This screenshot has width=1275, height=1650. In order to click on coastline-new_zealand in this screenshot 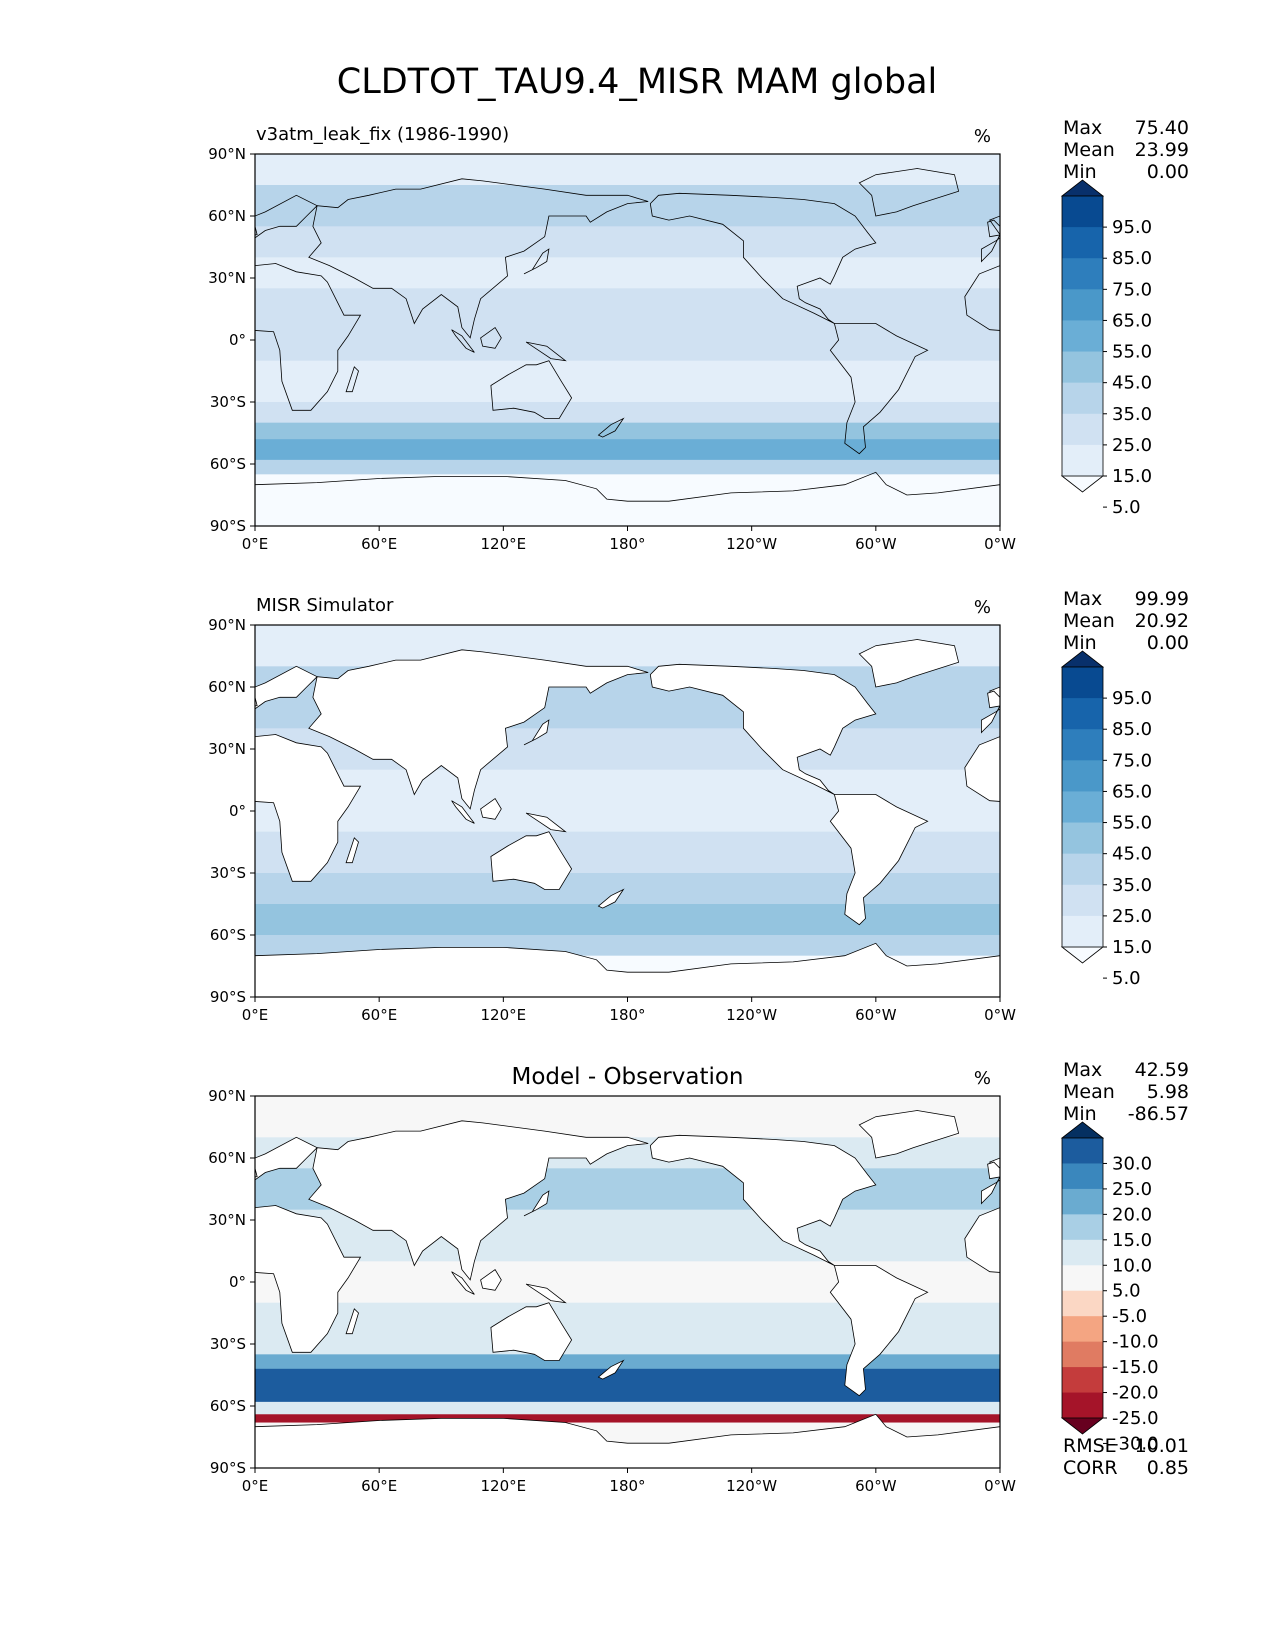, I will do `click(611, 1369)`.